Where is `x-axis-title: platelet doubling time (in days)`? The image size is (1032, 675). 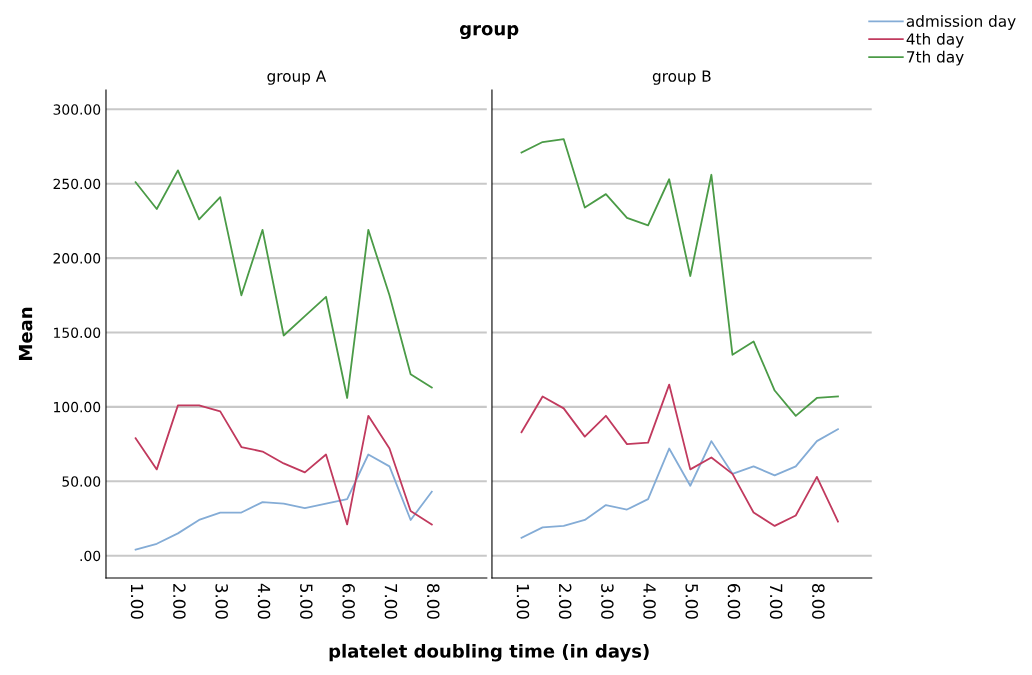
x-axis-title: platelet doubling time (in days) is located at coordinates (489, 652).